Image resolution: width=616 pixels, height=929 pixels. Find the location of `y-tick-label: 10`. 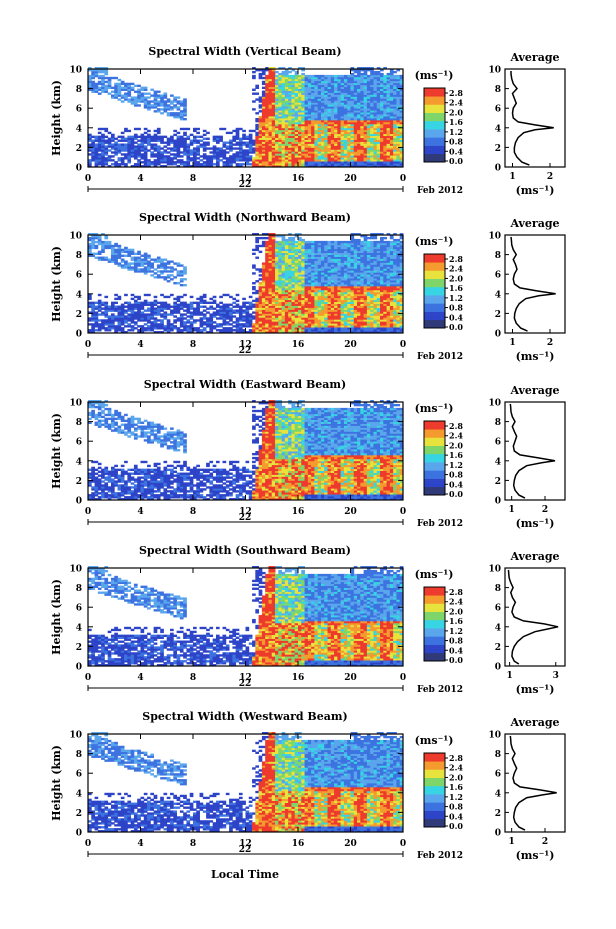

y-tick-label: 10 is located at coordinates (75, 71).